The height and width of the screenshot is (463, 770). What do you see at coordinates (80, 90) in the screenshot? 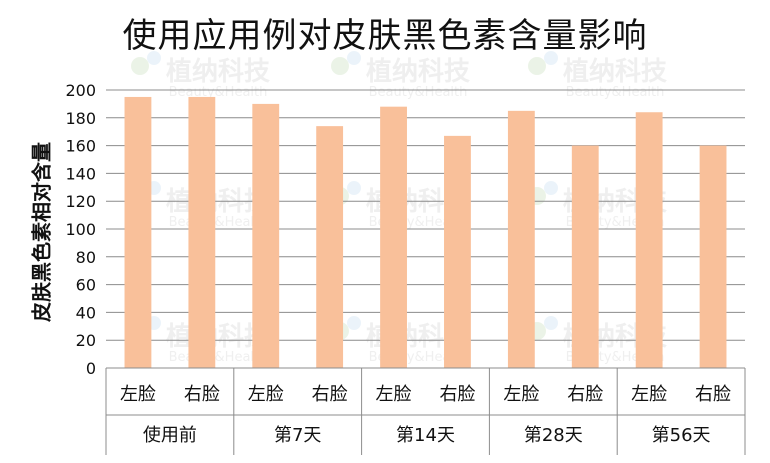
I see `y-tick-label: 200` at bounding box center [80, 90].